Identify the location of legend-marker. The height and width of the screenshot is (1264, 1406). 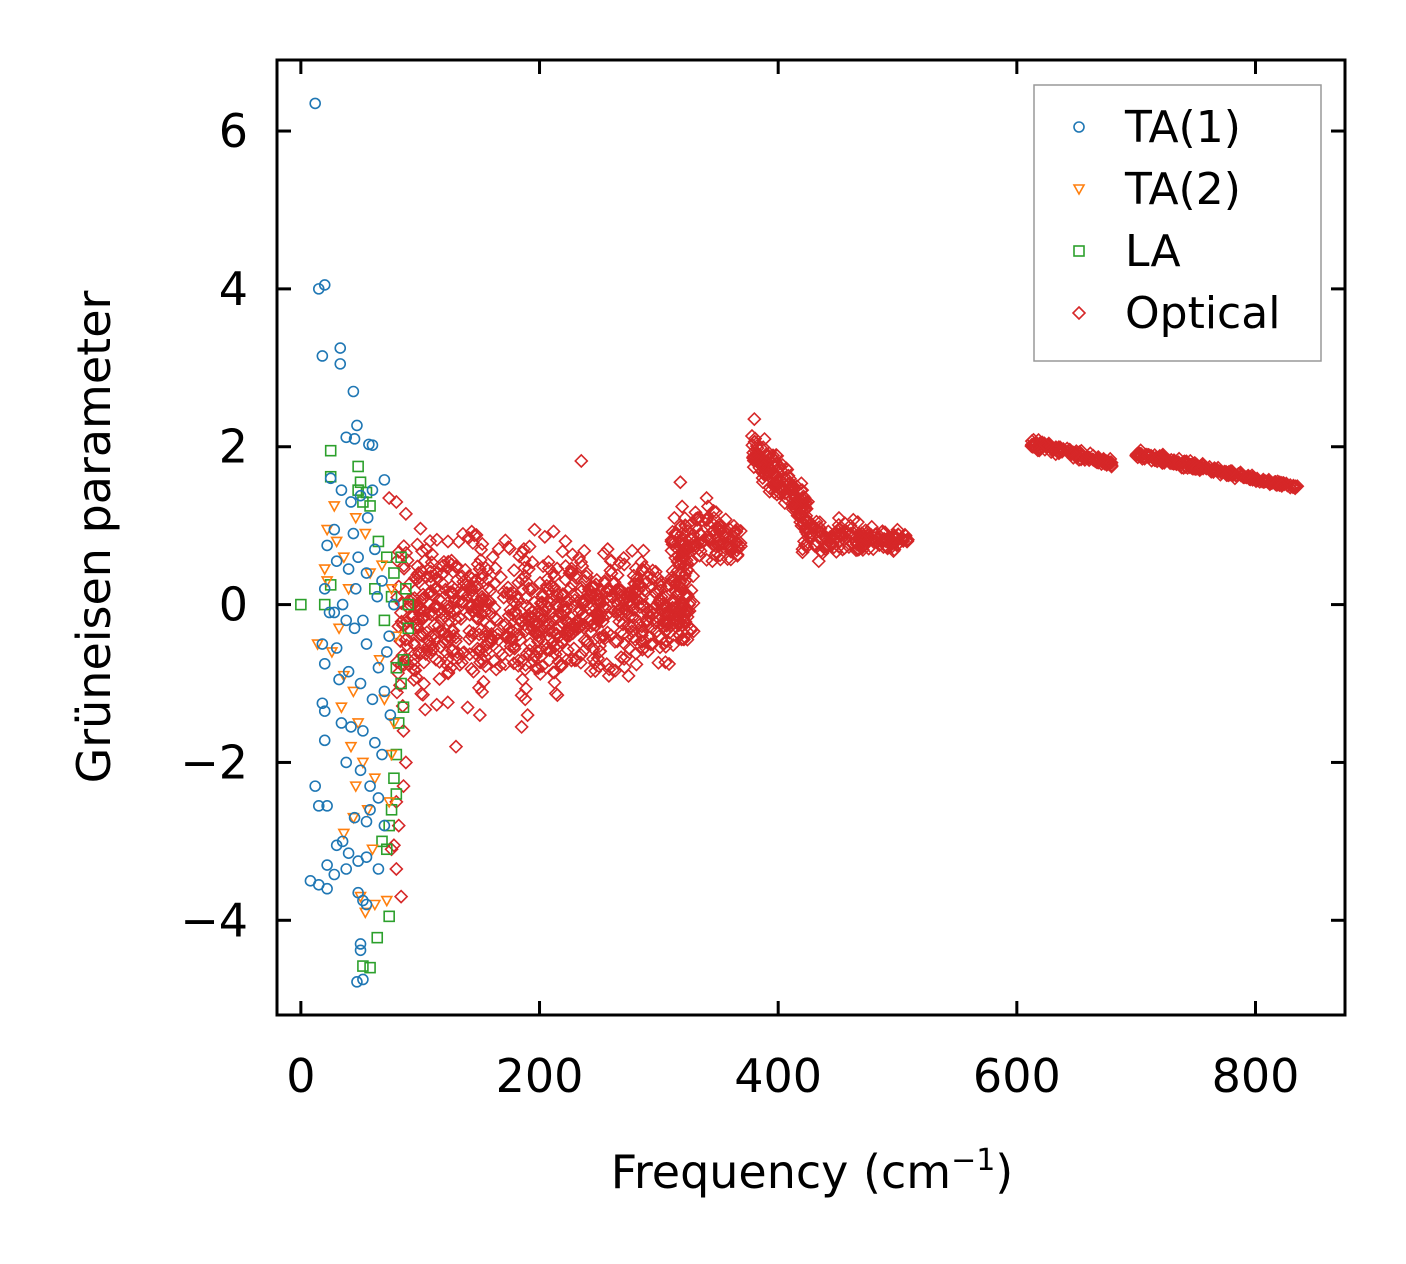
(1079, 190).